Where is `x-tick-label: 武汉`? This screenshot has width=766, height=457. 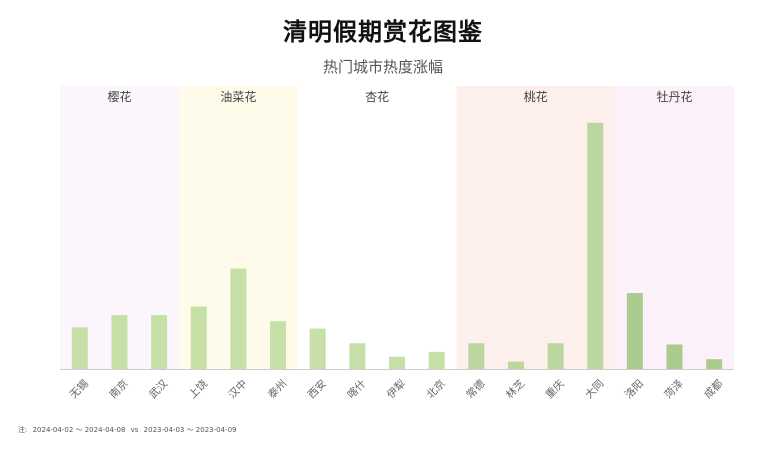
x-tick-label: 武汉 is located at coordinates (158, 389).